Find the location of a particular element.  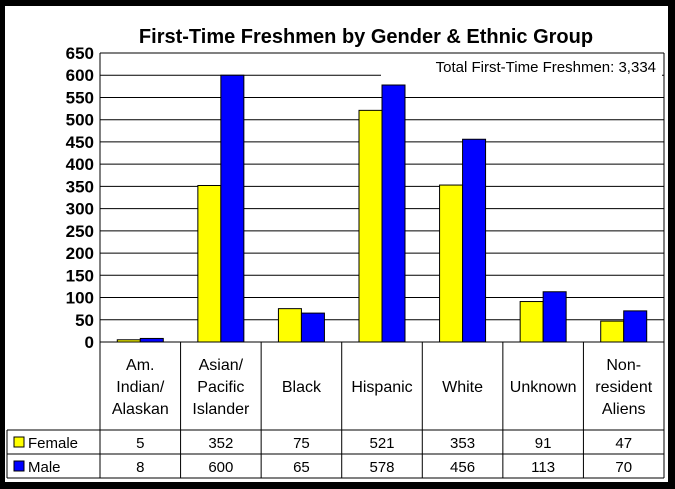

data-value: 578 is located at coordinates (381, 467).